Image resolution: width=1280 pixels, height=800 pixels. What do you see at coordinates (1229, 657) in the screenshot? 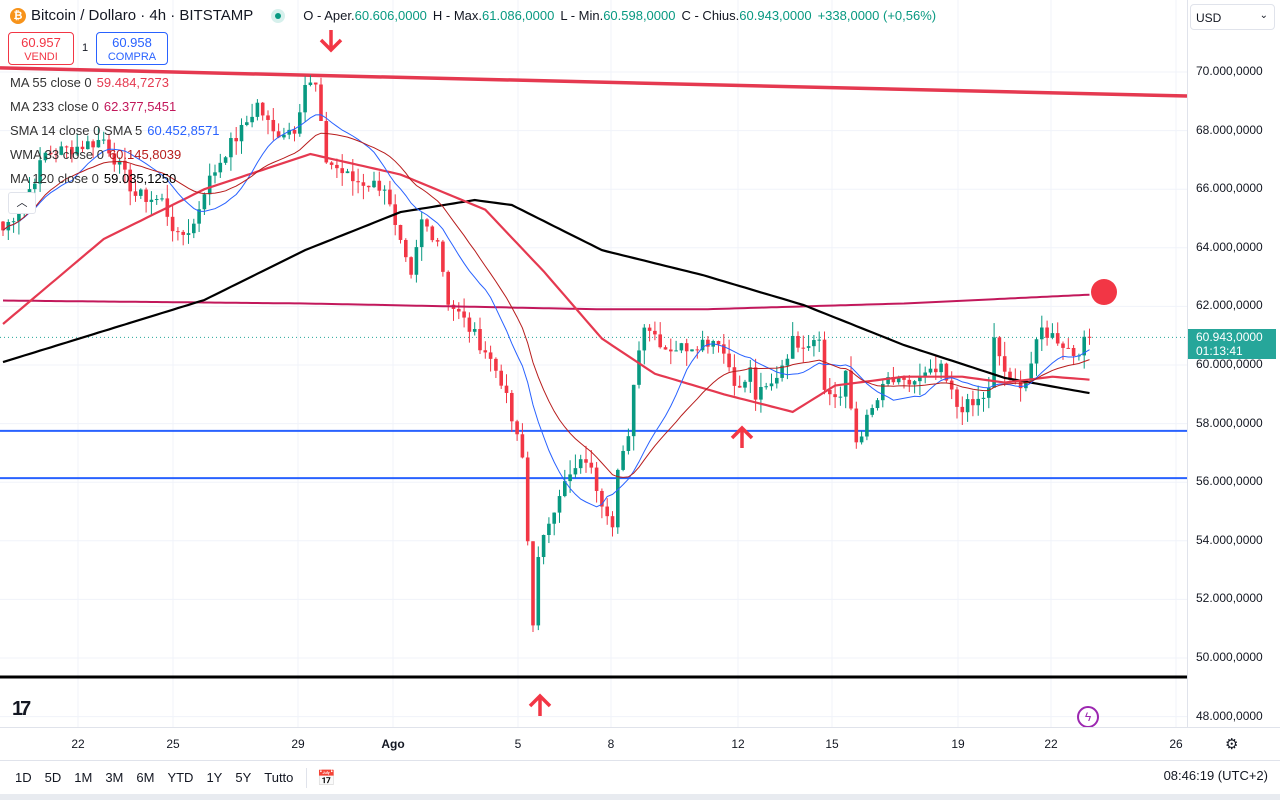
I see `y-tick-label: 50.000,0000` at bounding box center [1229, 657].